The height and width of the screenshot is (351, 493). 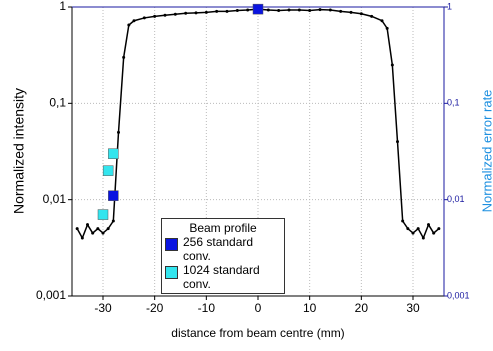 I want to click on y-tick-label: 1, so click(x=62, y=6).